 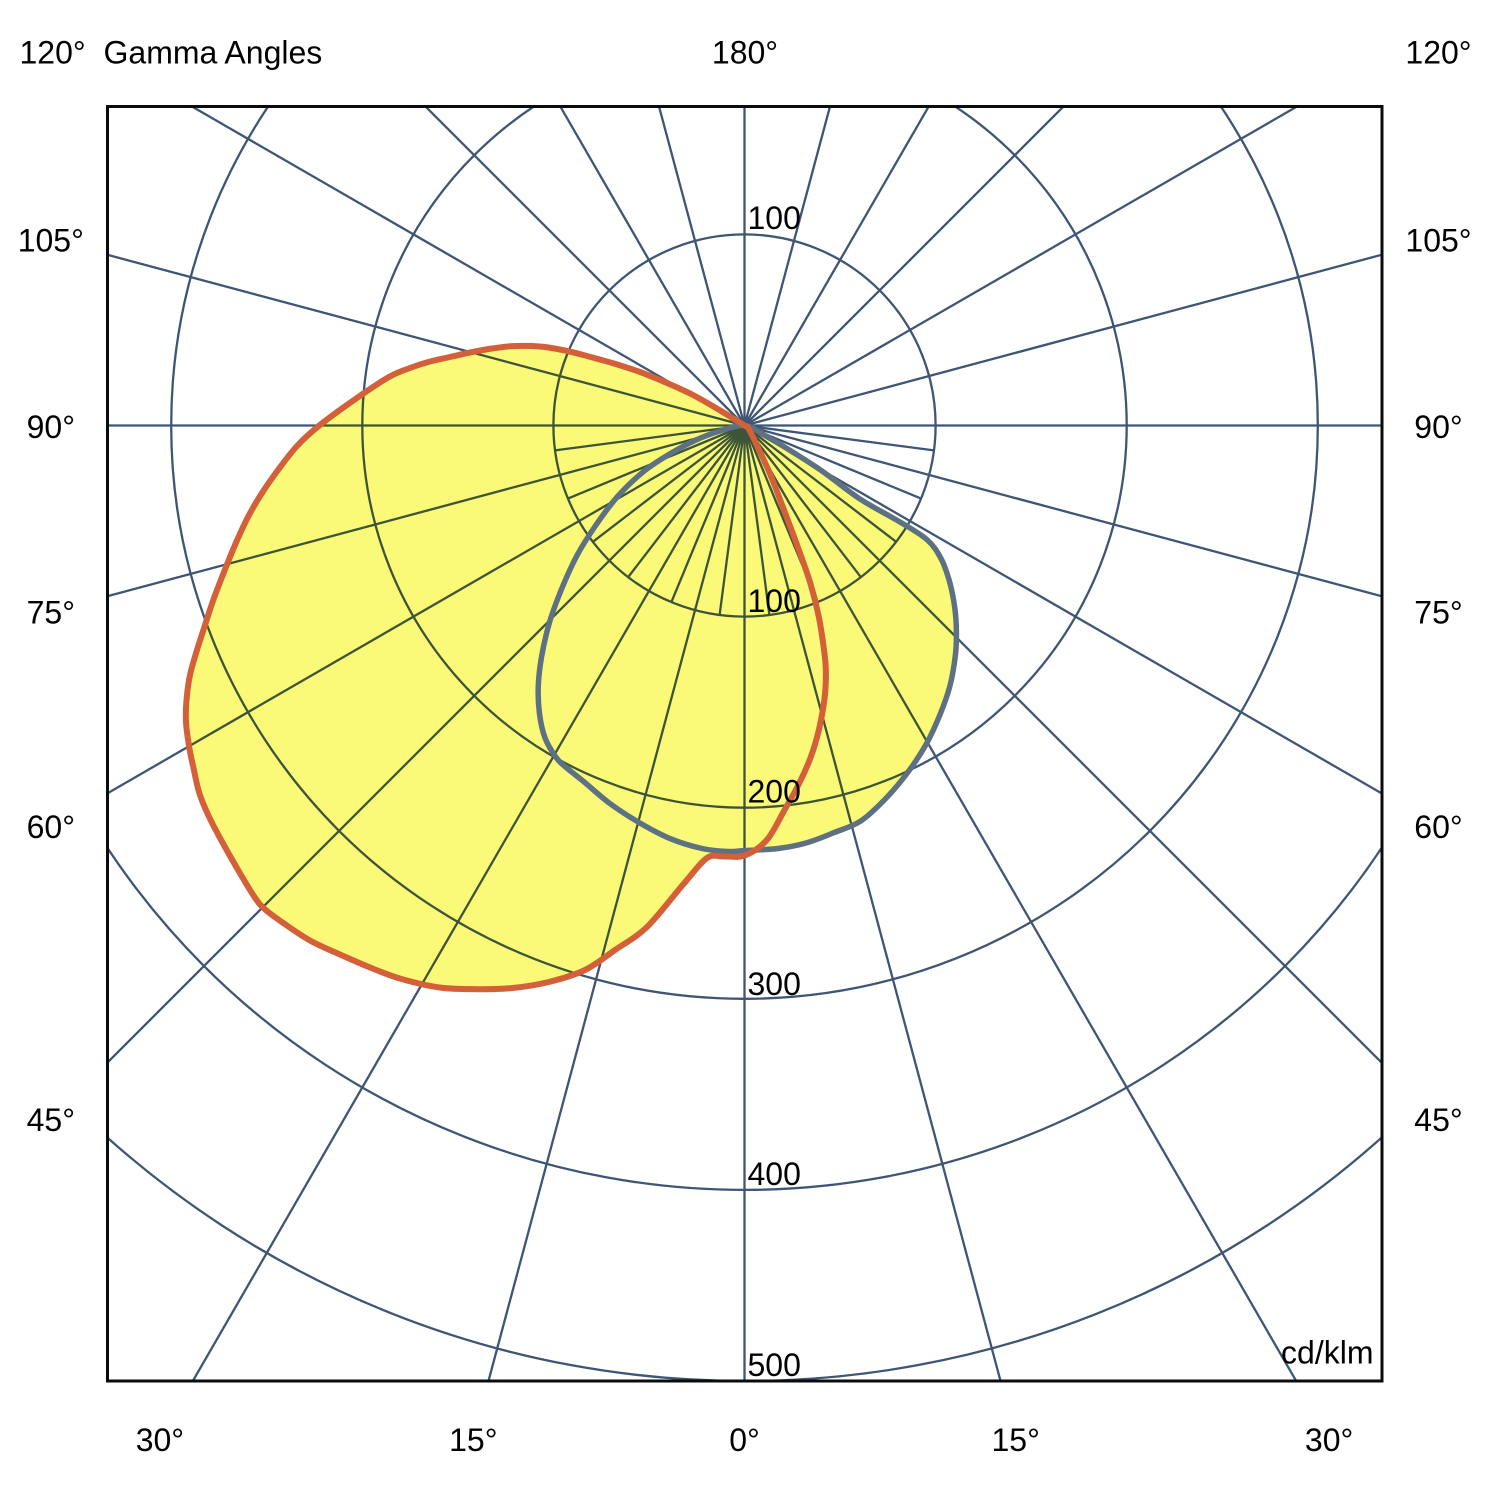 What do you see at coordinates (745, 53) in the screenshot?
I see `svg-text: 180°` at bounding box center [745, 53].